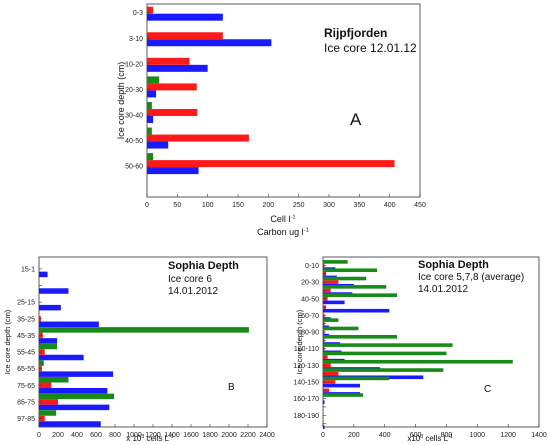  What do you see at coordinates (26, 386) in the screenshot?
I see `panel-b-ytick-label: 75-65` at bounding box center [26, 386].